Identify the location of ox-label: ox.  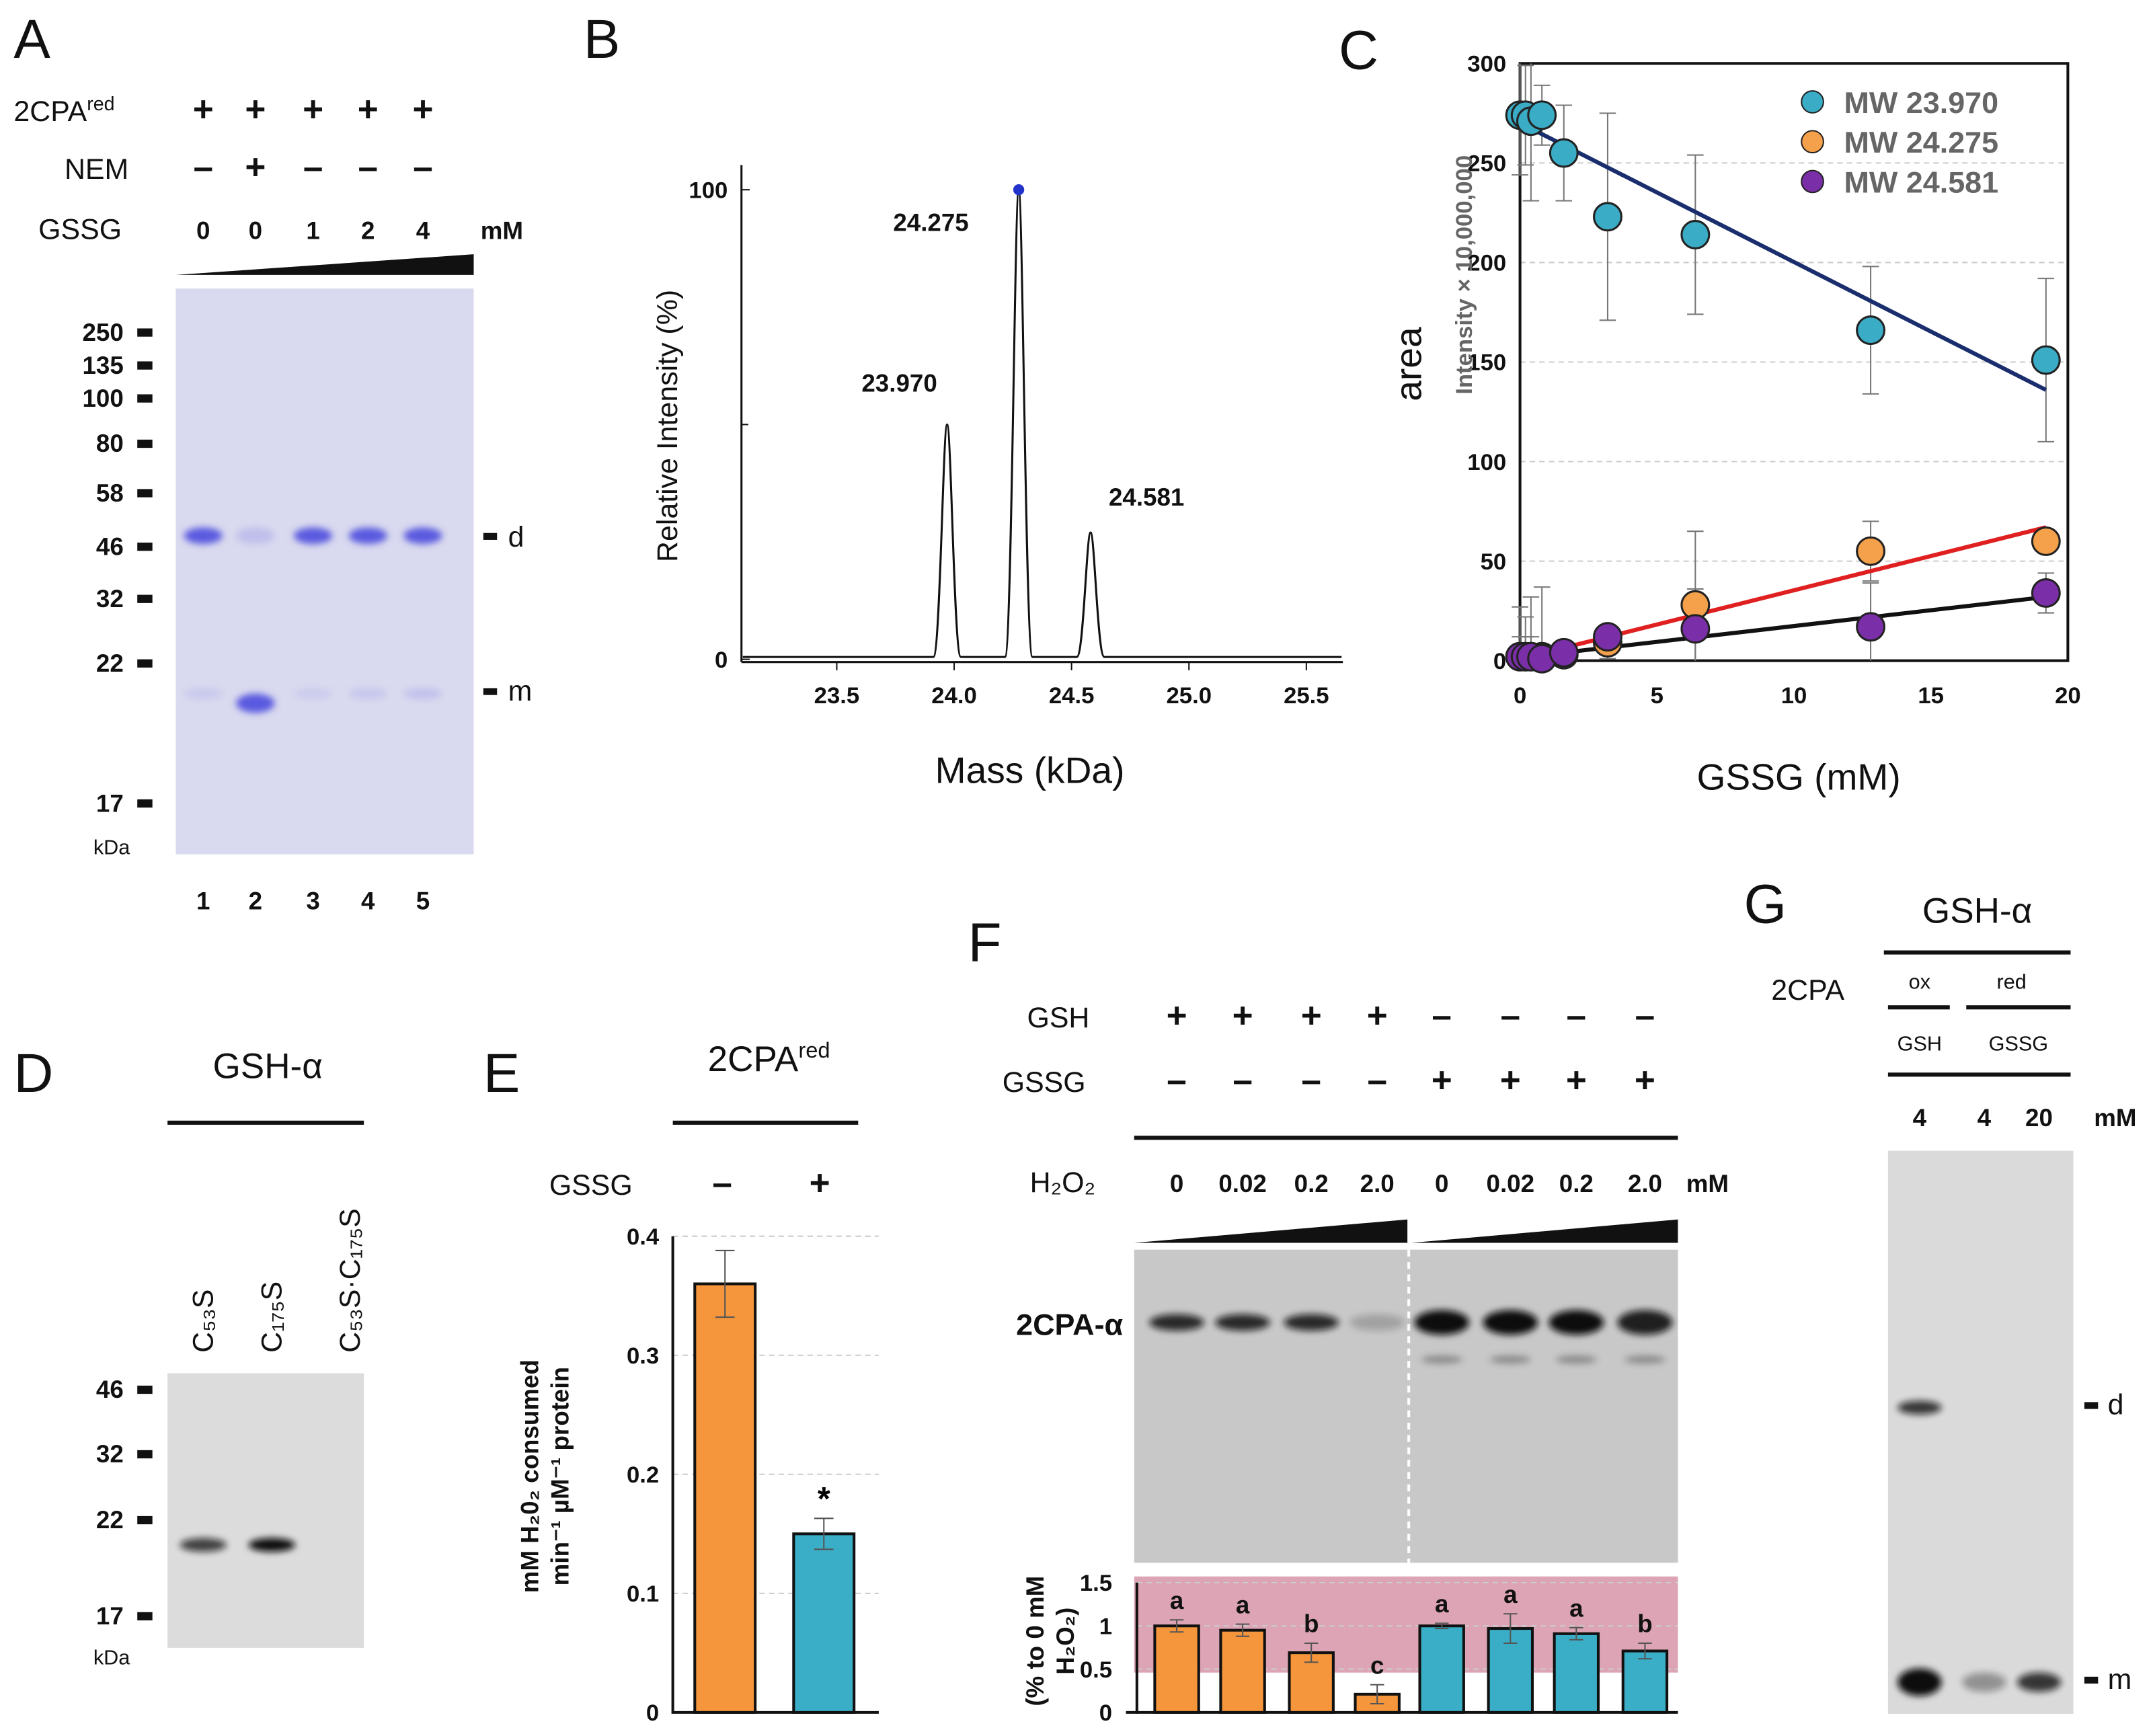
(1919, 982).